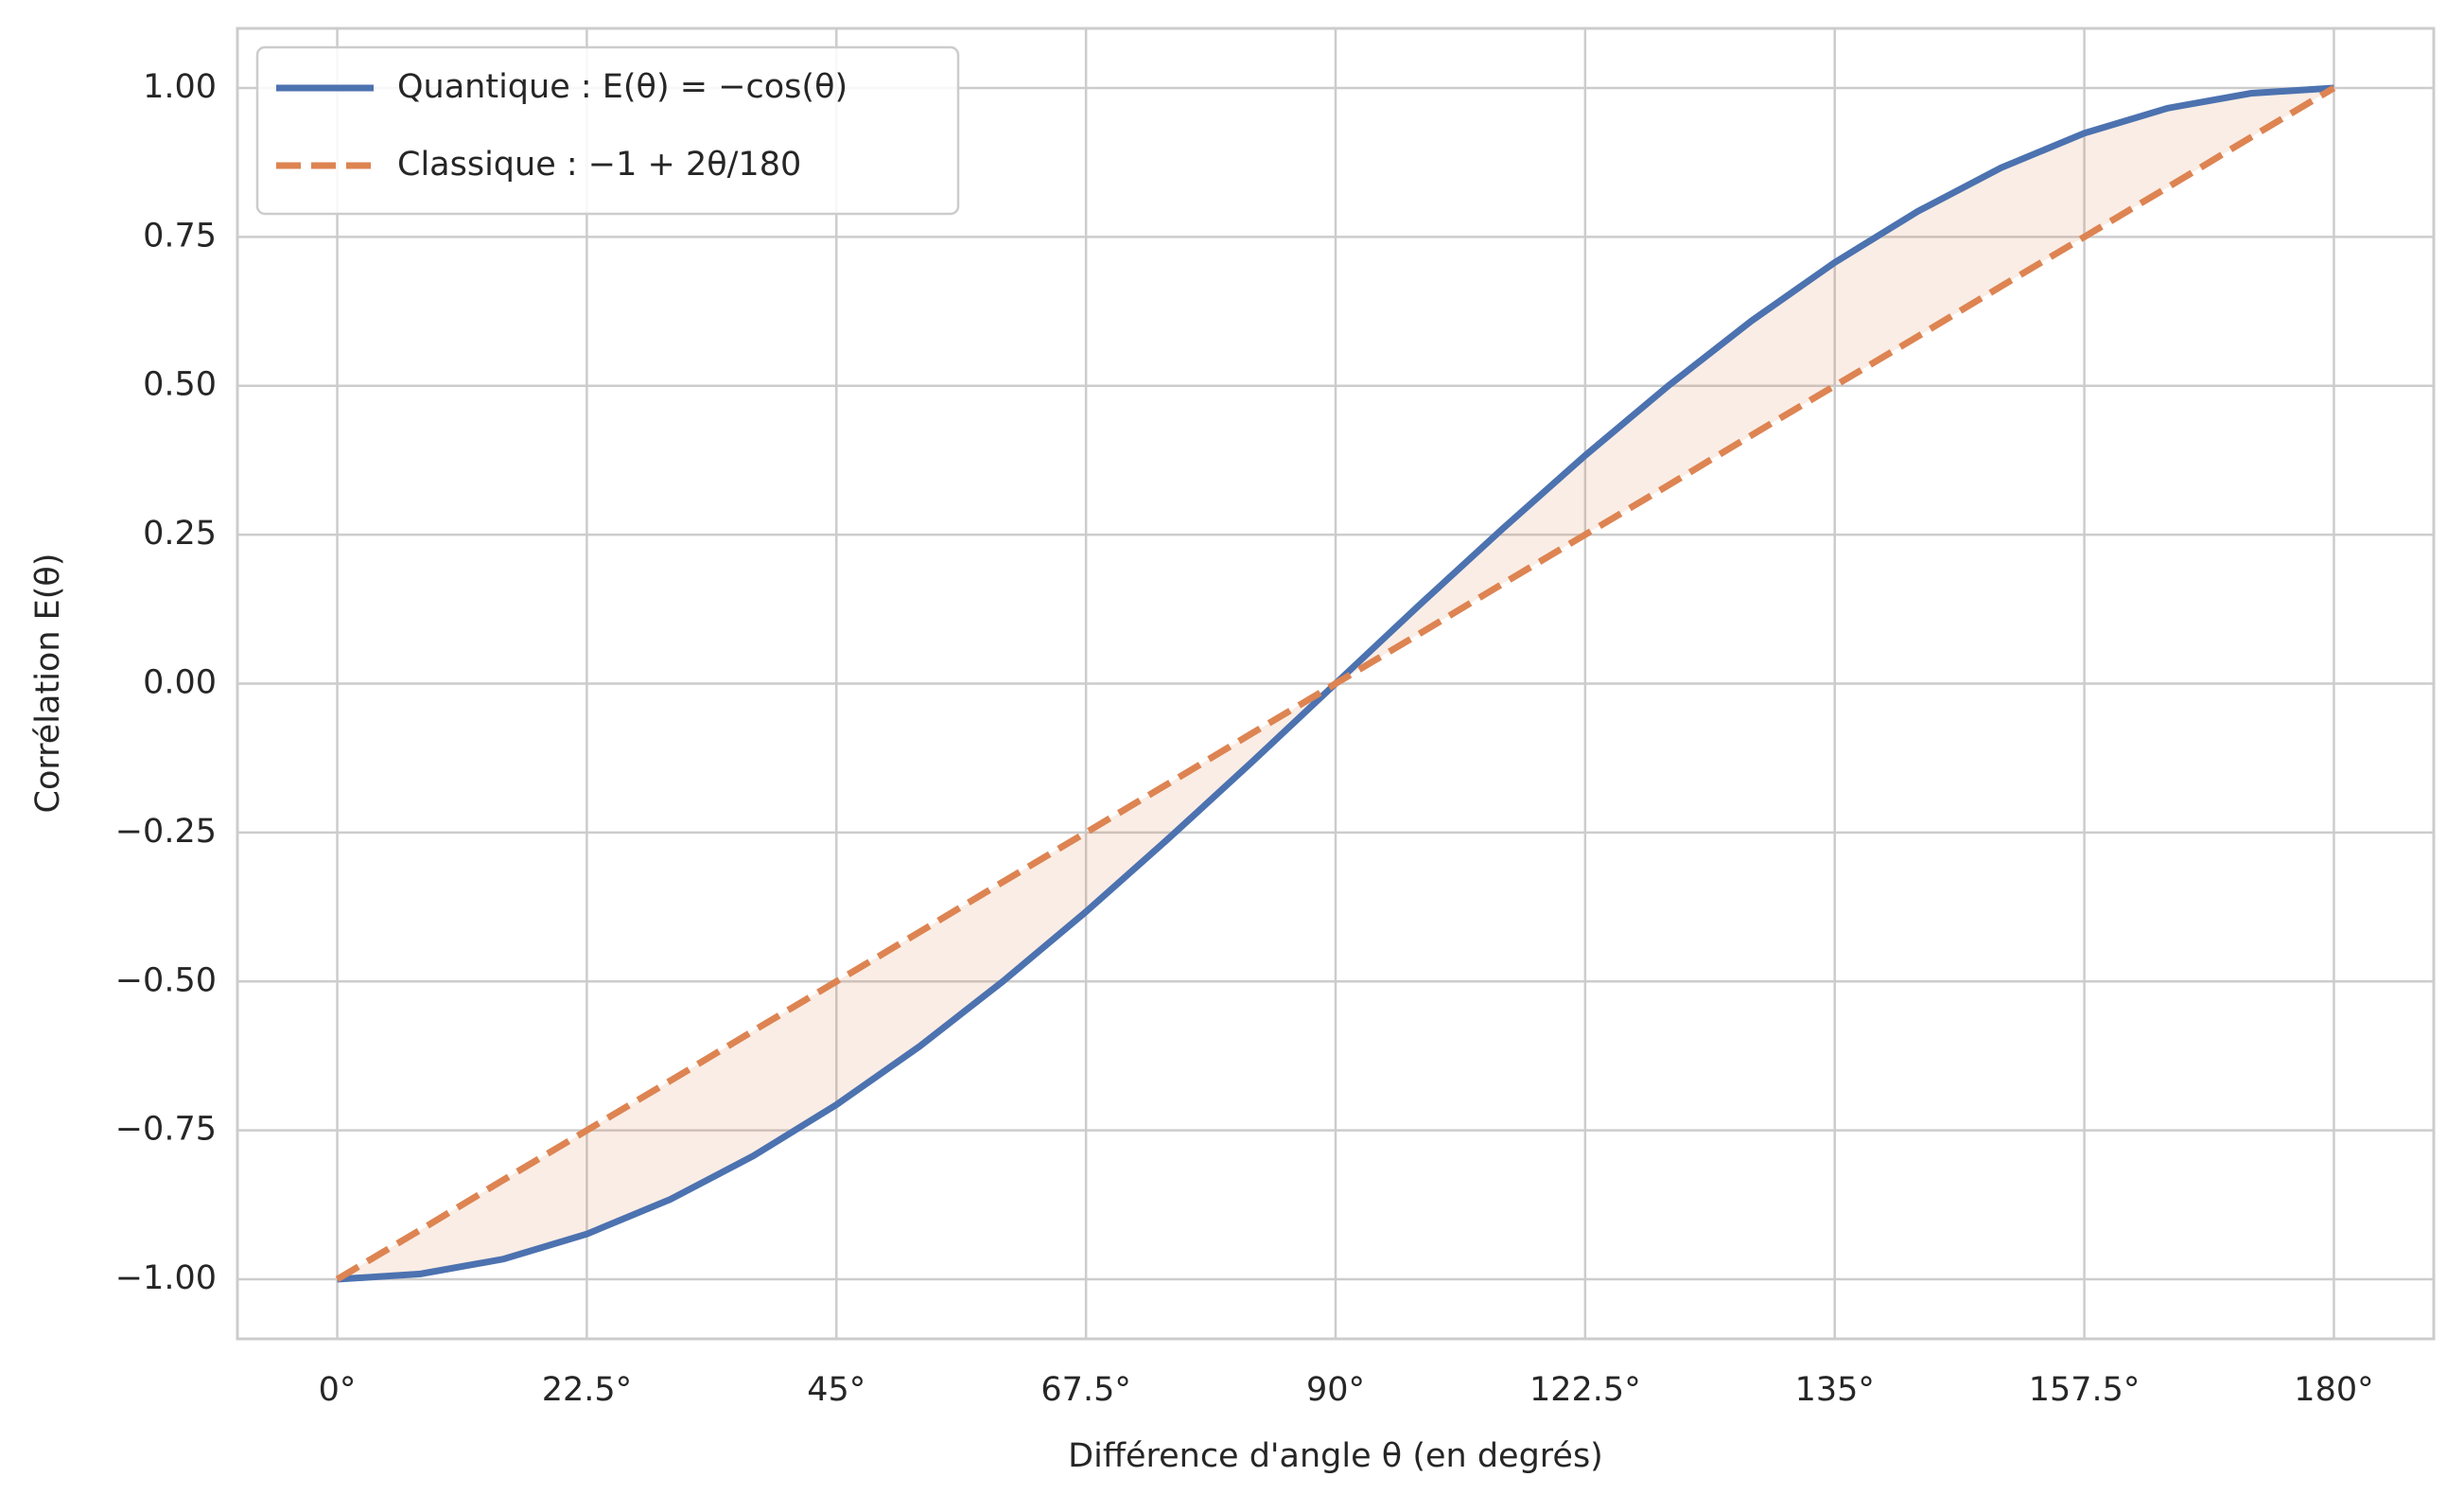 The height and width of the screenshot is (1512, 2464). Describe the element at coordinates (2333, 1390) in the screenshot. I see `x-tick-label: 180°` at that location.